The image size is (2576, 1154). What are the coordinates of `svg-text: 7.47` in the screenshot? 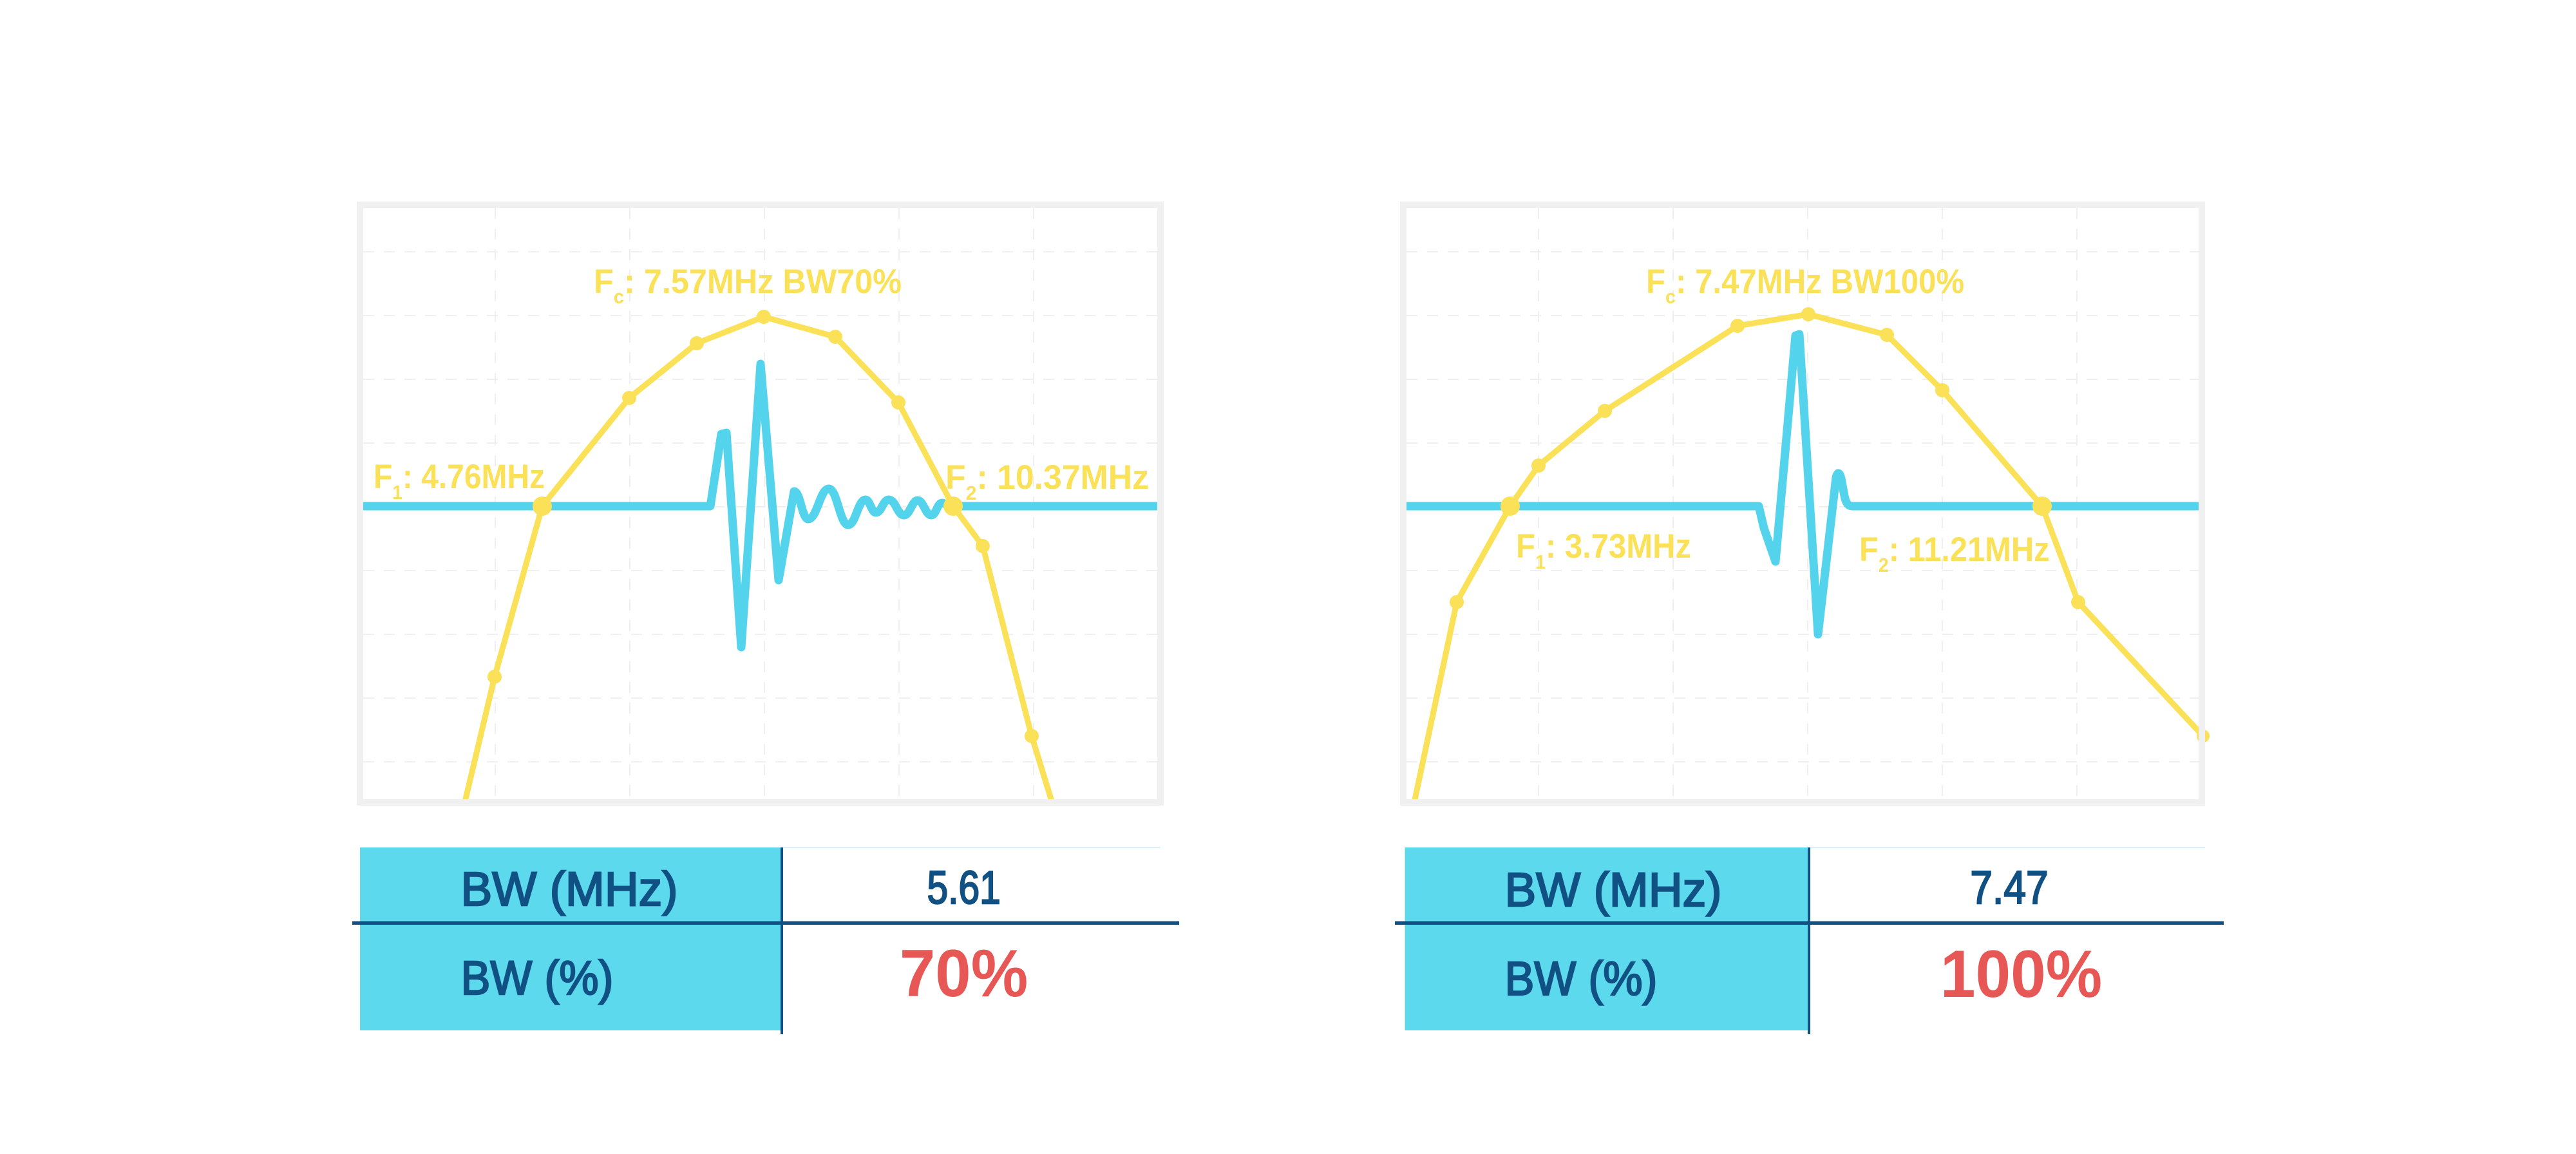 It's located at (2009, 888).